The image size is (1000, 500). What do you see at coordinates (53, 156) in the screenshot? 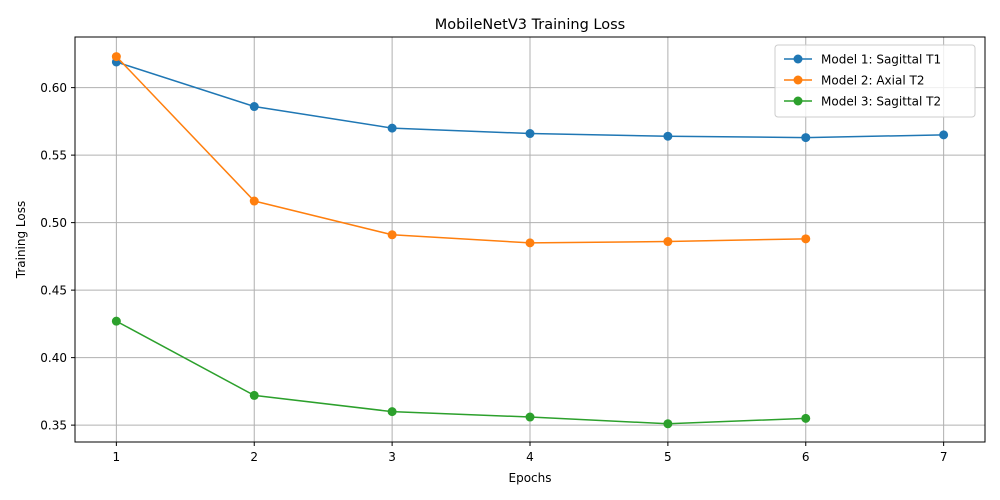
I see `y-tick-label: 0.55` at bounding box center [53, 156].